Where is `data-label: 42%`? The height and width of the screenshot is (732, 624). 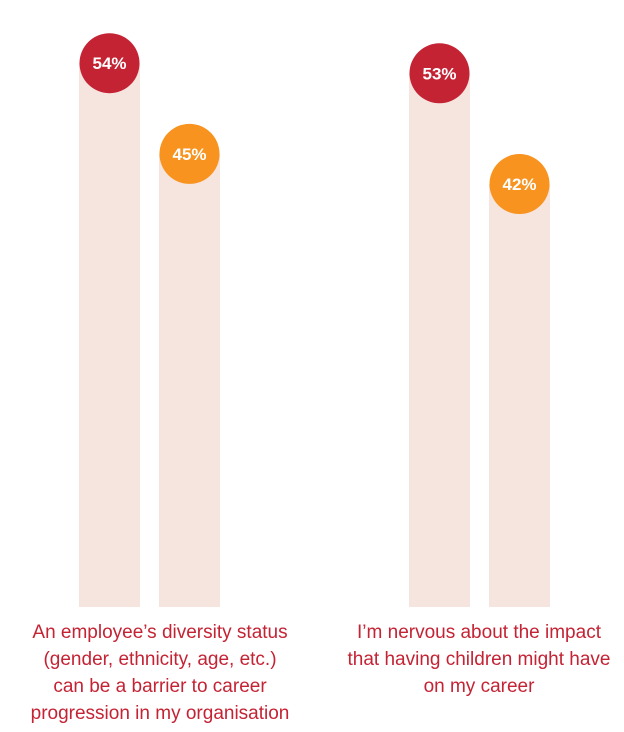 data-label: 42% is located at coordinates (519, 184).